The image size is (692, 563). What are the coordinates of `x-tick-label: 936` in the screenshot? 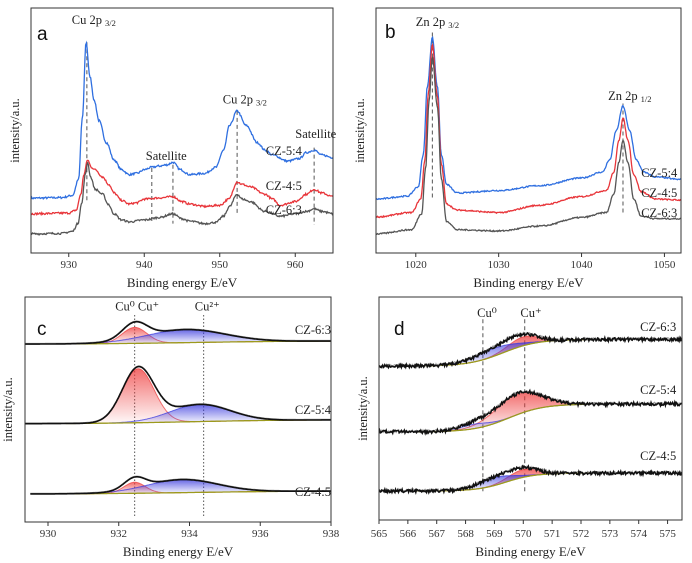 It's located at (260, 534).